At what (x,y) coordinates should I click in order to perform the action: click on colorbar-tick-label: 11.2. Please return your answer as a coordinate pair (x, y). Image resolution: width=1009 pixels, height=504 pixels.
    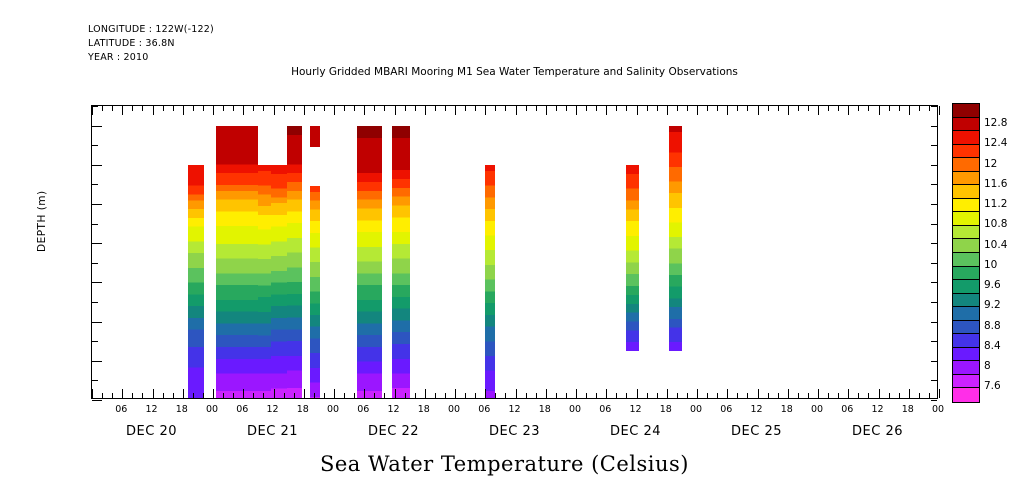
    Looking at the image, I should click on (996, 204).